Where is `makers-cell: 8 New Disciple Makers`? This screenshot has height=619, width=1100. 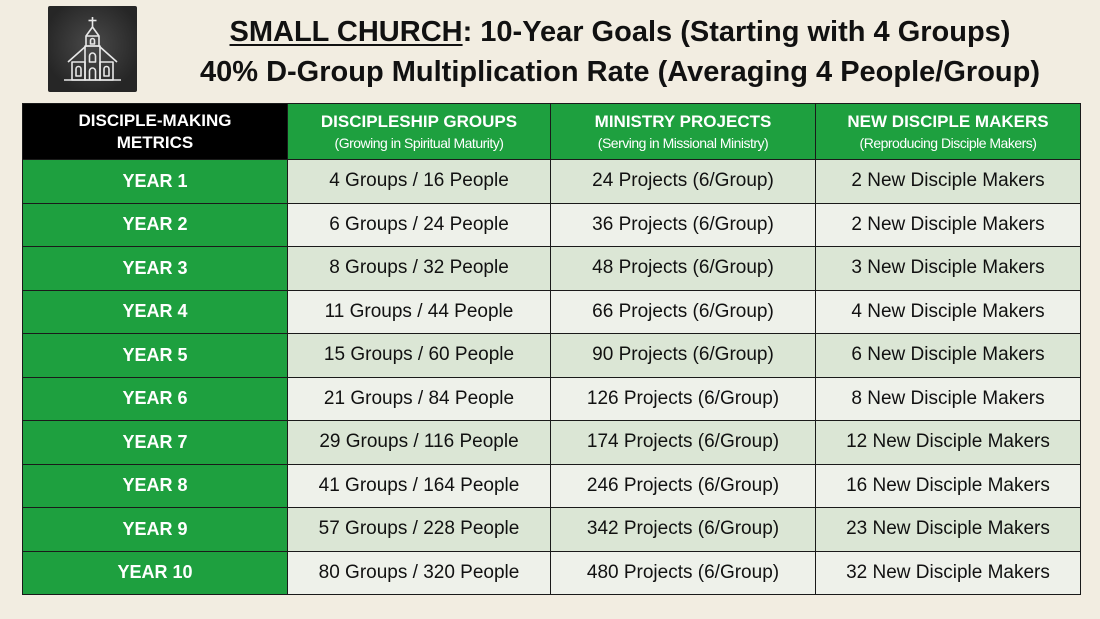
makers-cell: 8 New Disciple Makers is located at coordinates (948, 398).